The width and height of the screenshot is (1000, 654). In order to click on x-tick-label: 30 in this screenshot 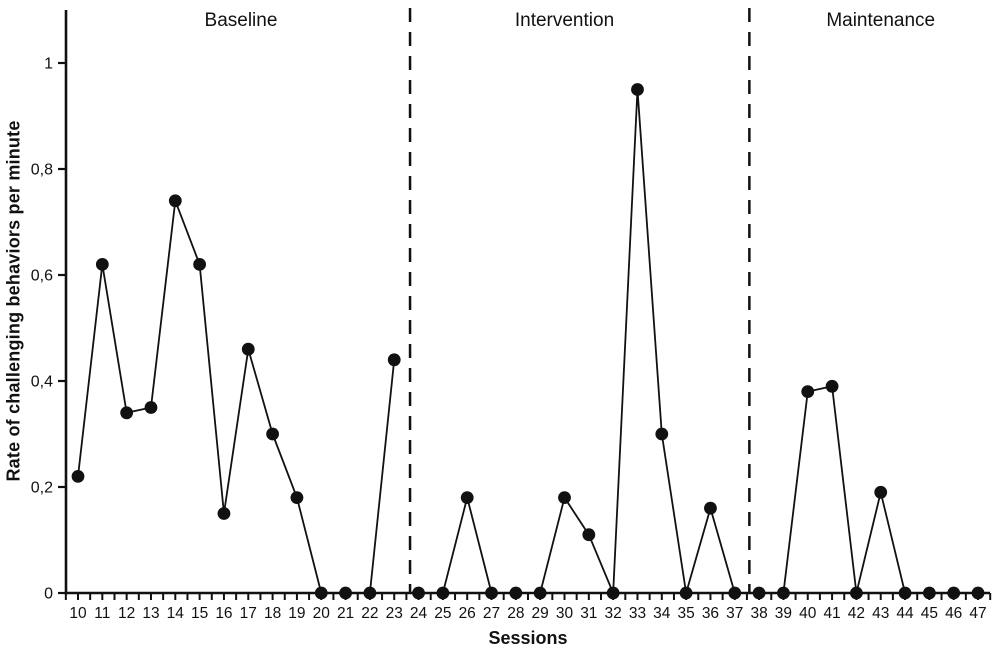, I will do `click(565, 613)`.